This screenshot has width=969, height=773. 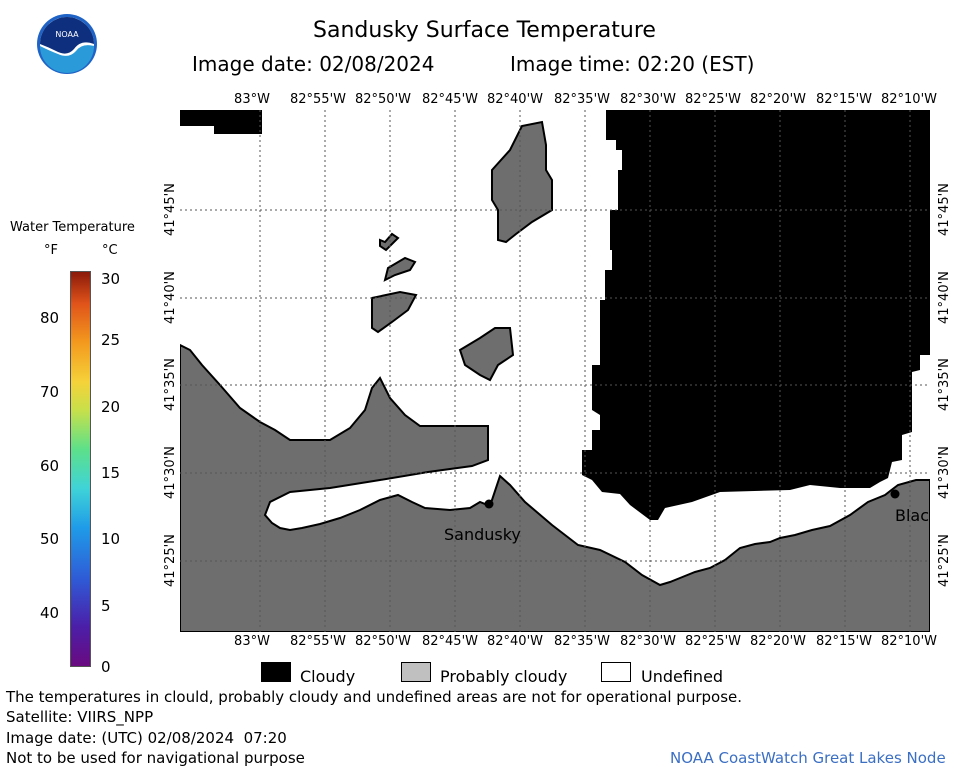 I want to click on c-tick: 0, so click(x=106, y=667).